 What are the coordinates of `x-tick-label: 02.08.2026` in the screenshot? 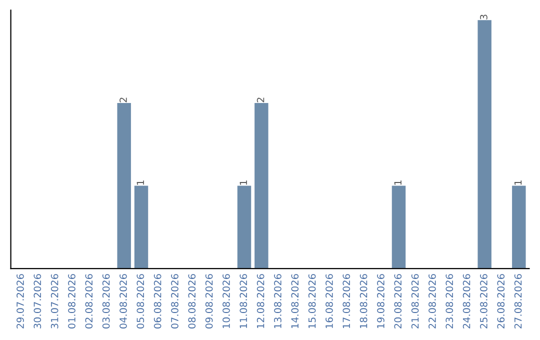 It's located at (89, 301).